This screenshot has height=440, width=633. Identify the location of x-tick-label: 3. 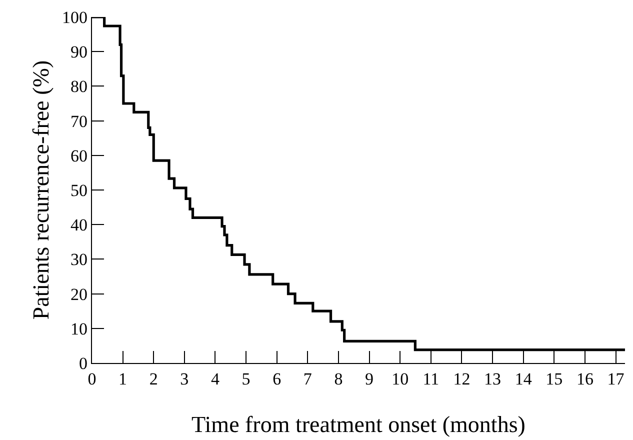
(184, 379).